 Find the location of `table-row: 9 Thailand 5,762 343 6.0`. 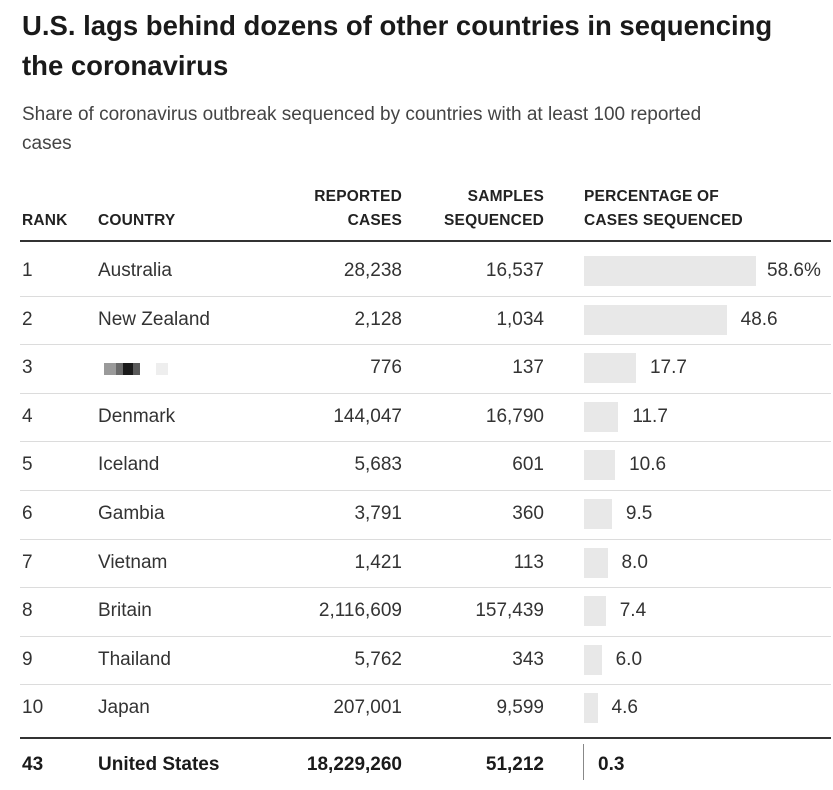

table-row: 9 Thailand 5,762 343 6.0 is located at coordinates (425, 661).